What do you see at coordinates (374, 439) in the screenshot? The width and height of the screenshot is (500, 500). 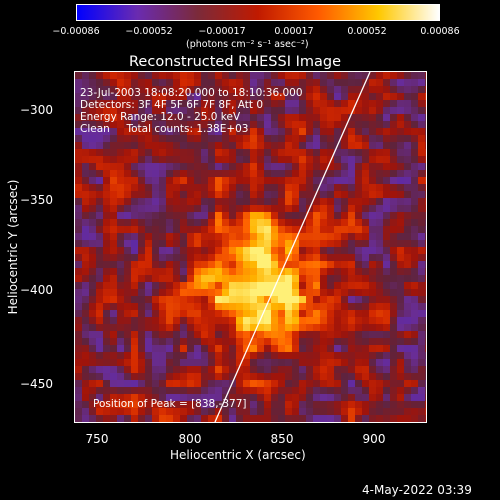 I see `x-tick: 900` at bounding box center [374, 439].